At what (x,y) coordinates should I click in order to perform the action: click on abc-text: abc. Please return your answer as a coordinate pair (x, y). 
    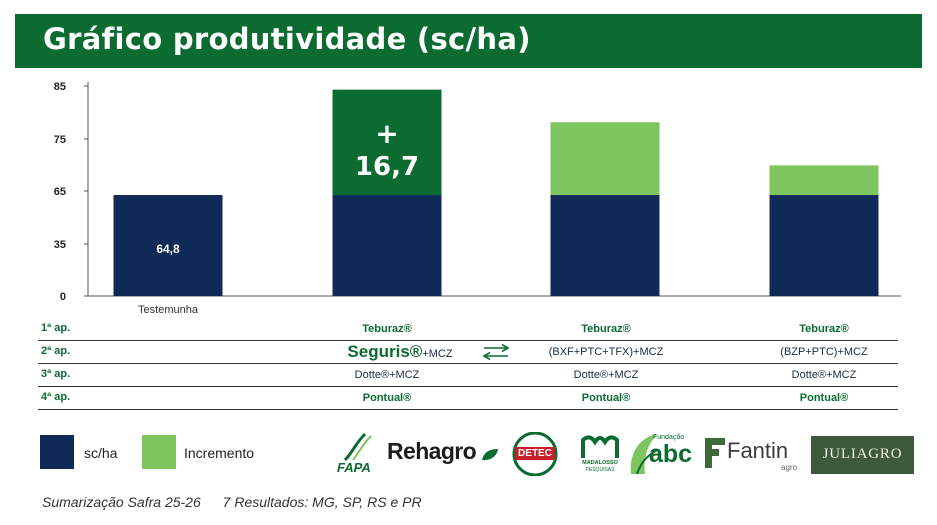
    Looking at the image, I should click on (671, 454).